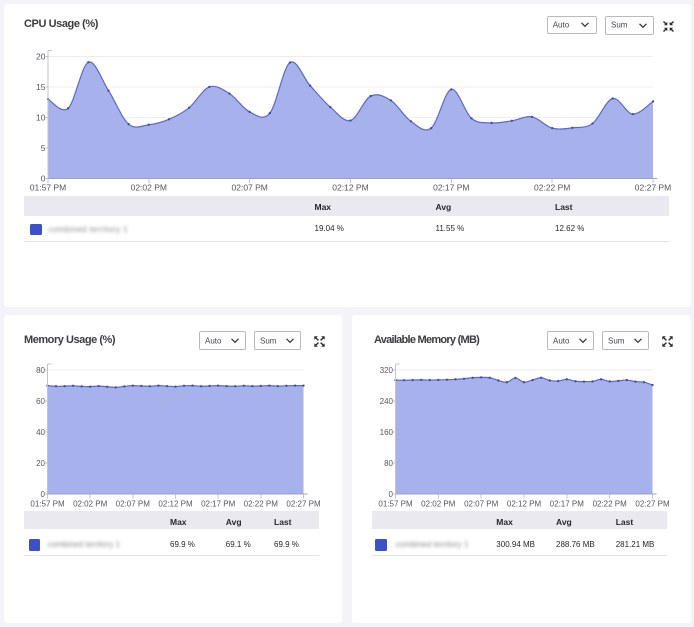 The width and height of the screenshot is (694, 627). What do you see at coordinates (40, 432) in the screenshot?
I see `svg-text: 40` at bounding box center [40, 432].